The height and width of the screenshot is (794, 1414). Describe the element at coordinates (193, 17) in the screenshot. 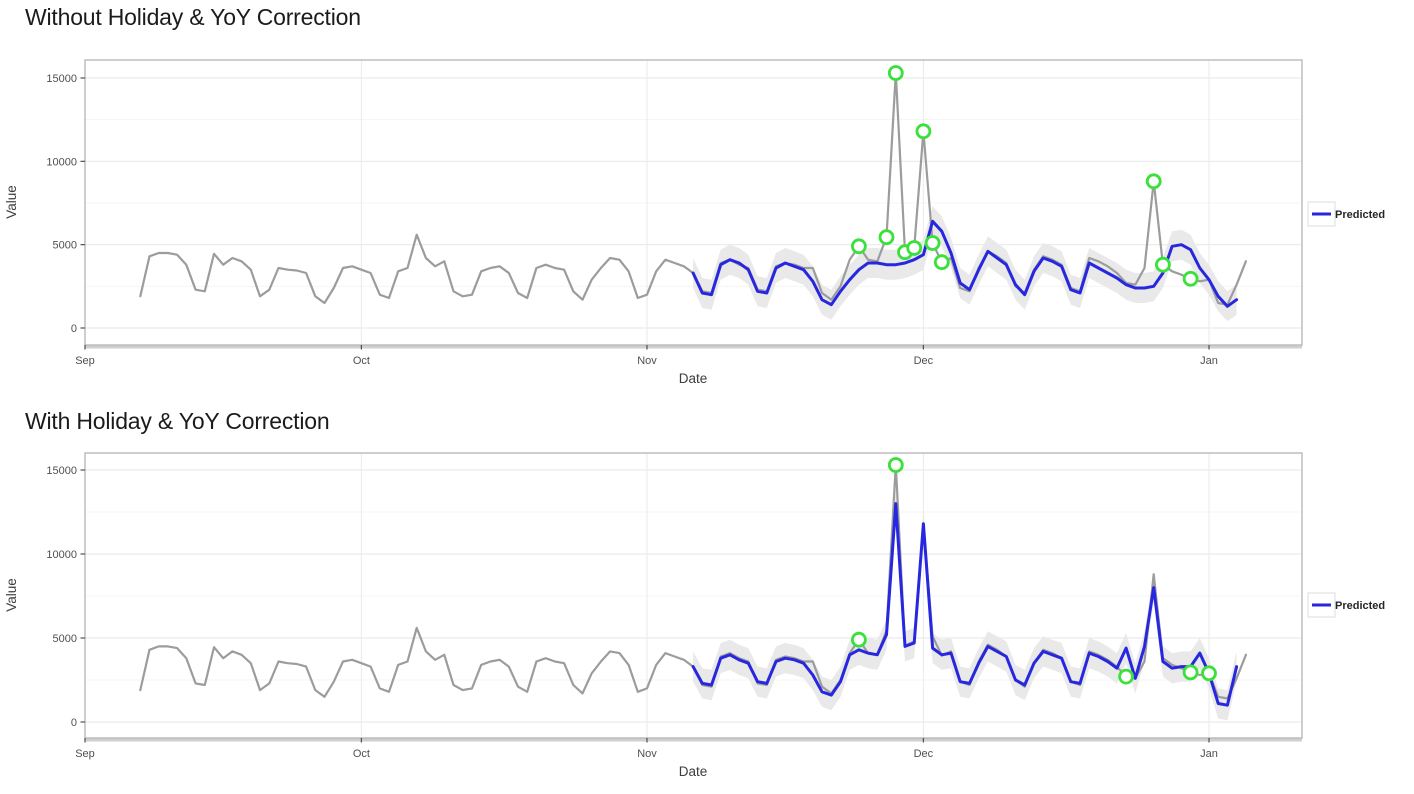

I see `chart-title: Without Holiday & YoY Correction` at that location.